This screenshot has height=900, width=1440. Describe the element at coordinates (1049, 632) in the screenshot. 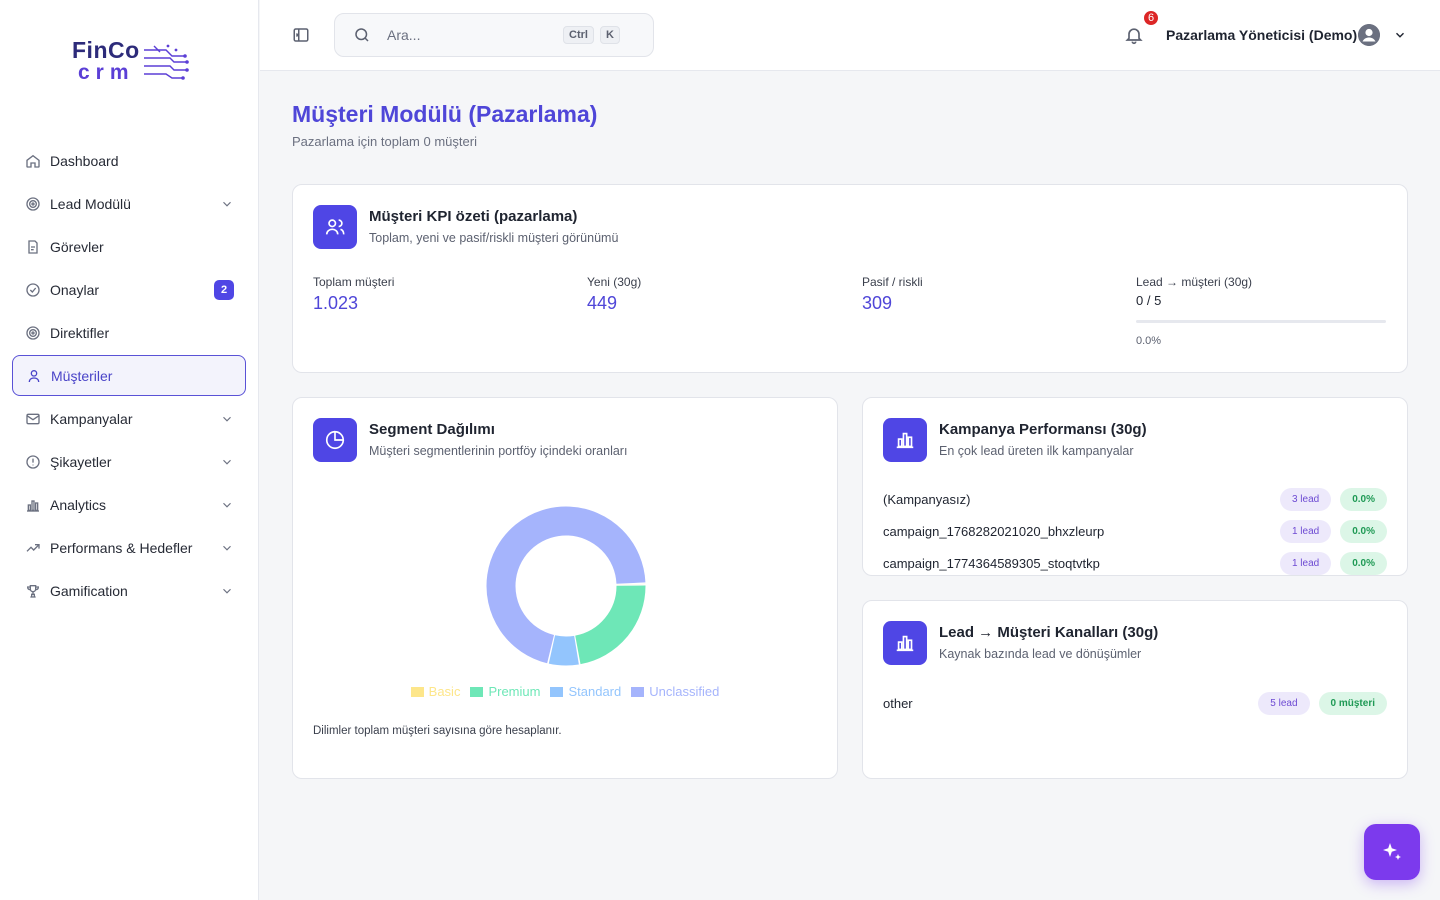

I see `card-title: Lead → Müşteri Kanalları (30g)` at that location.